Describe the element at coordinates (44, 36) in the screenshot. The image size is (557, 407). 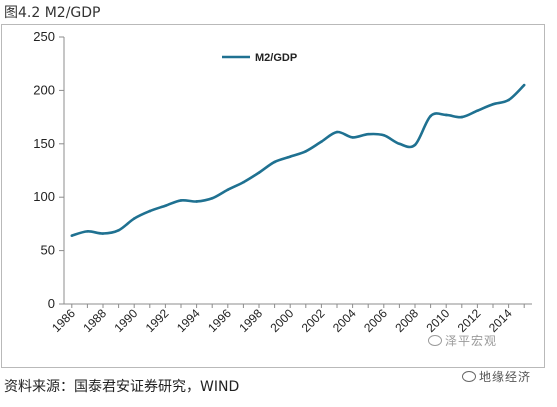
I see `y-tick-label: 250` at that location.